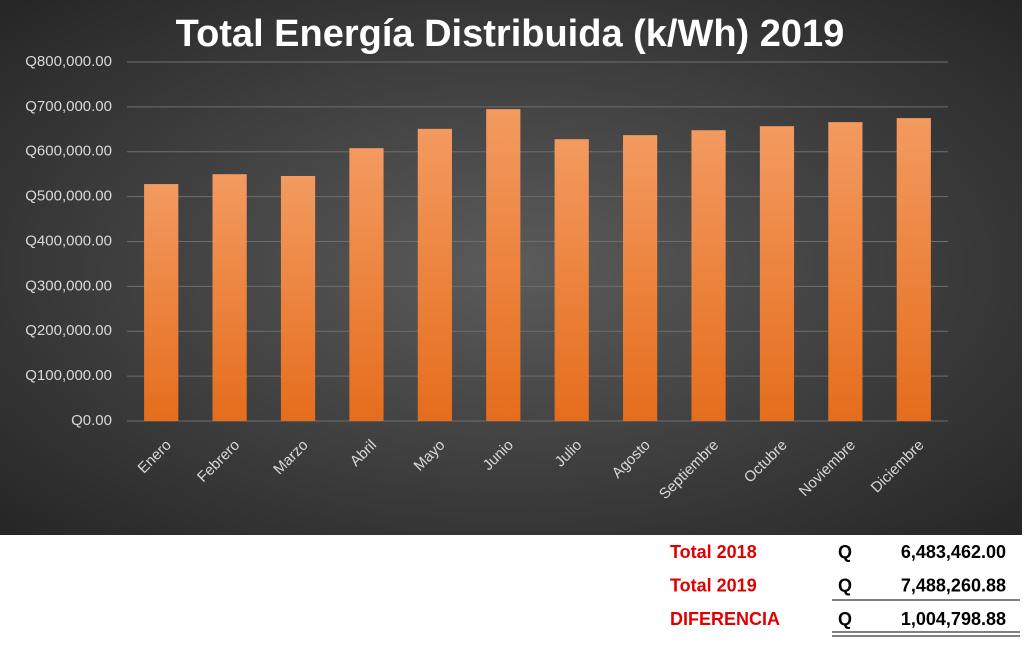 The width and height of the screenshot is (1024, 645). I want to click on row-label: Total 2019, so click(713, 585).